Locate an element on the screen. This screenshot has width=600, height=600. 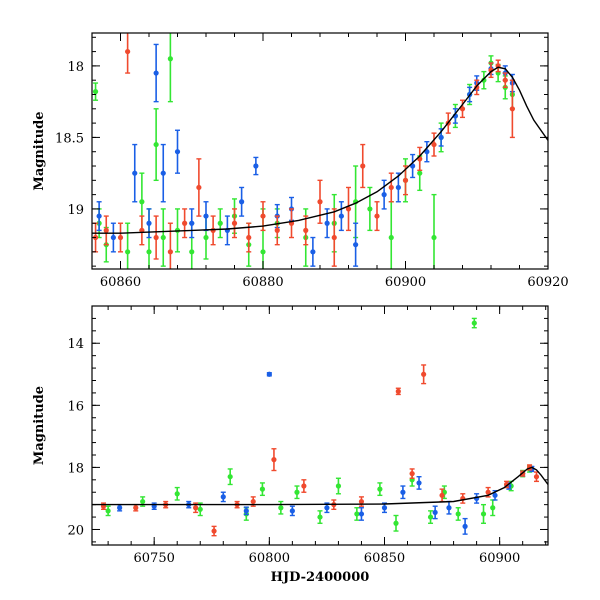
x-tick-label: 60920 is located at coordinates (547, 282).